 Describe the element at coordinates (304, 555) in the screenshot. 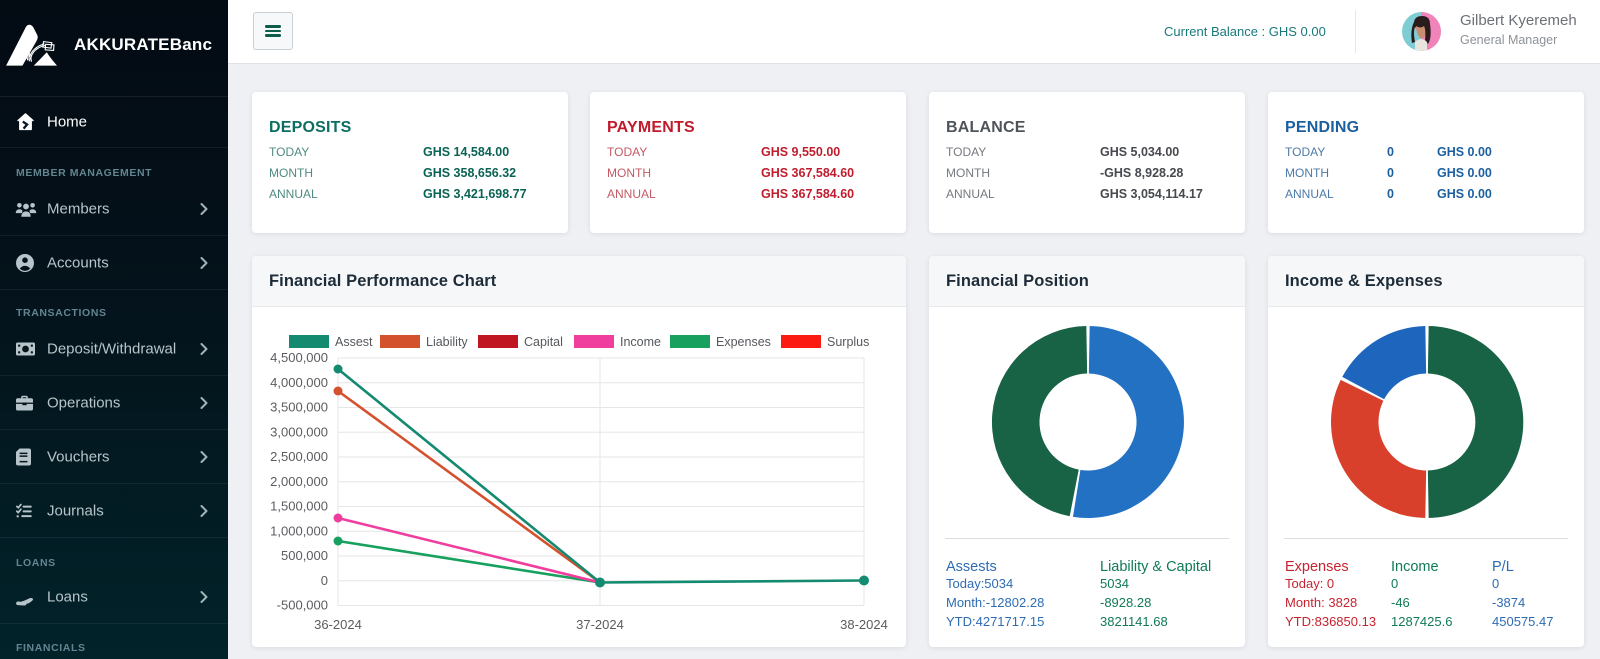

I see `svg-text: 500,000` at that location.